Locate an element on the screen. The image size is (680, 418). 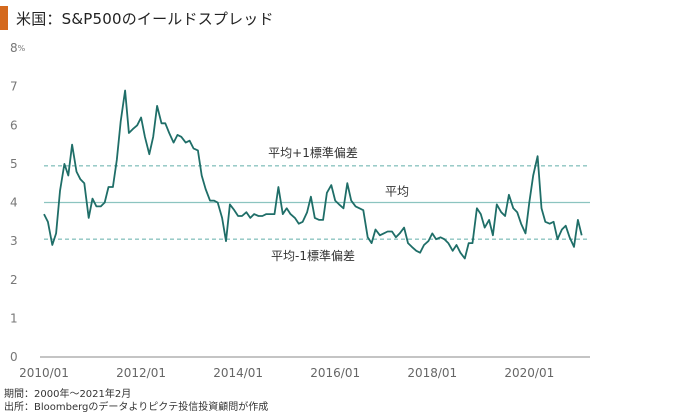
reference-line-label: 平均-1標準偏差 is located at coordinates (313, 255).